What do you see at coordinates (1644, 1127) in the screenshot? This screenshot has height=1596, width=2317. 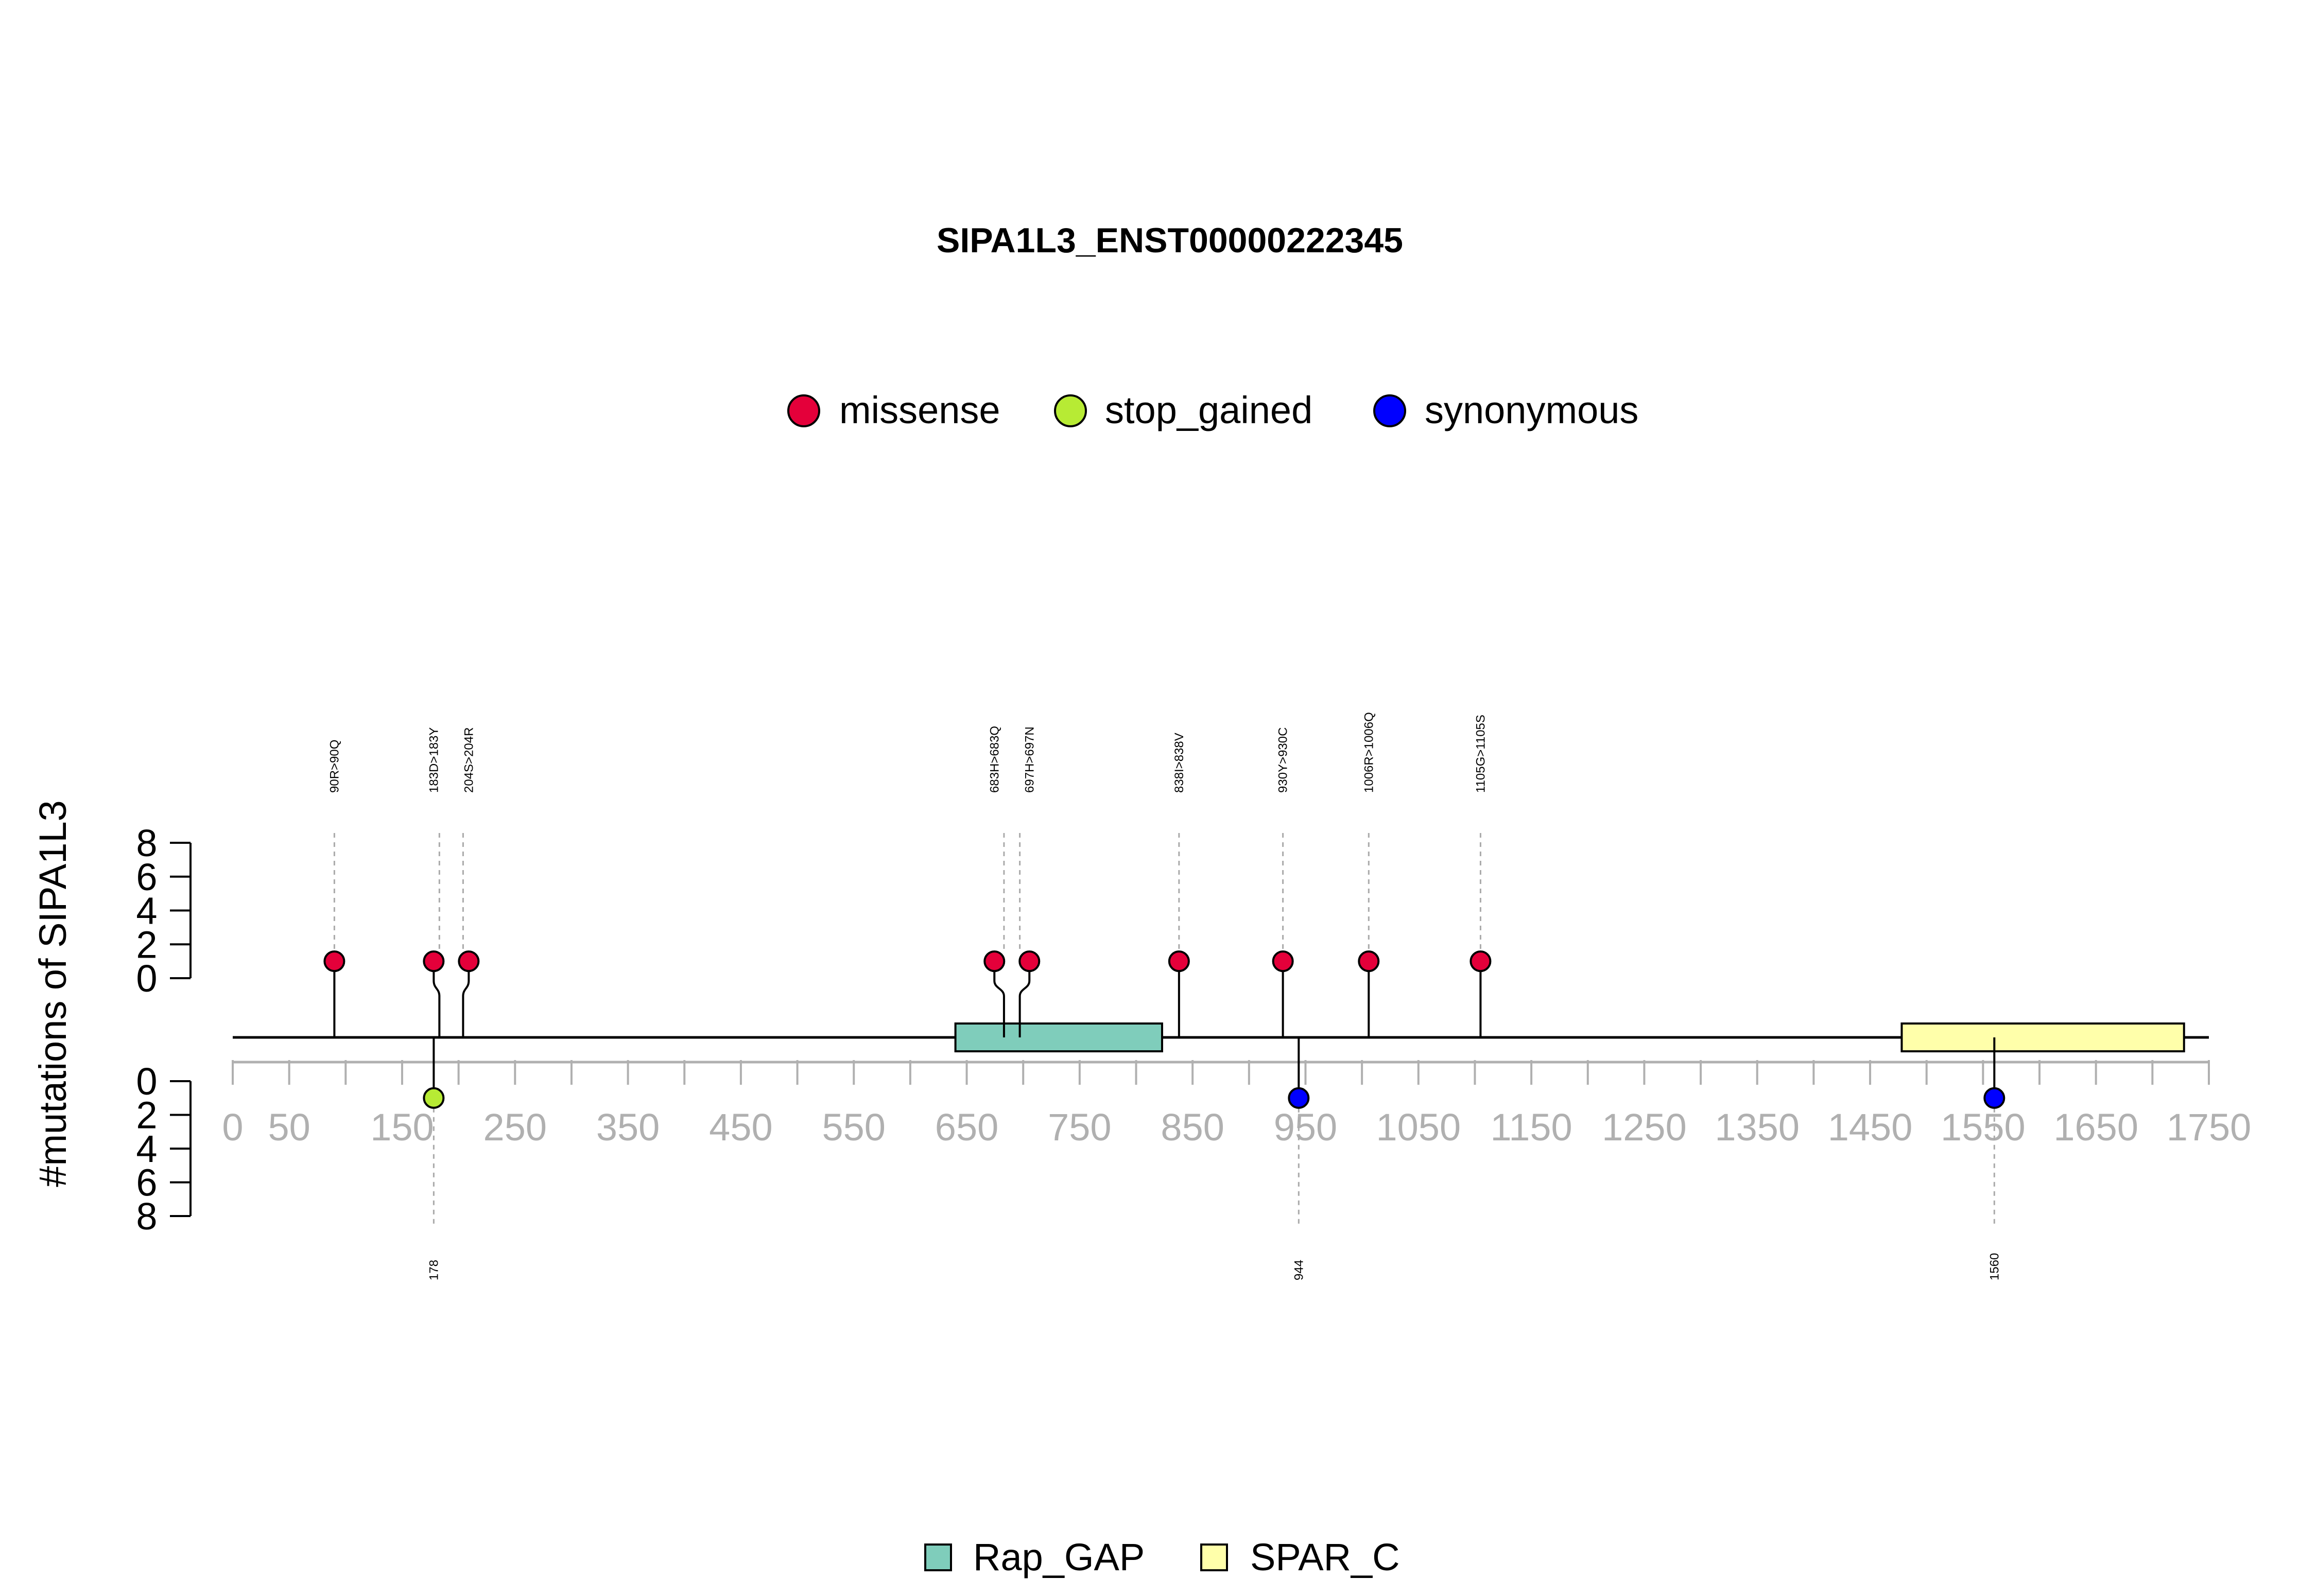 I see `x-tick-label: 1250` at bounding box center [1644, 1127].